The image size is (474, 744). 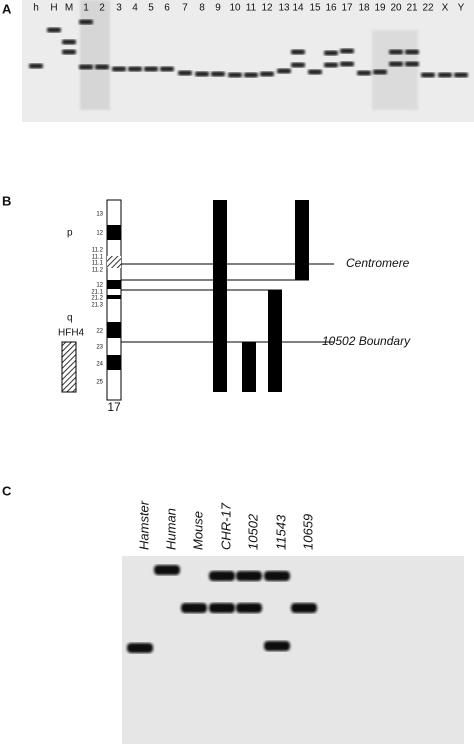 What do you see at coordinates (331, 8) in the screenshot?
I see `lane-label: 16` at bounding box center [331, 8].